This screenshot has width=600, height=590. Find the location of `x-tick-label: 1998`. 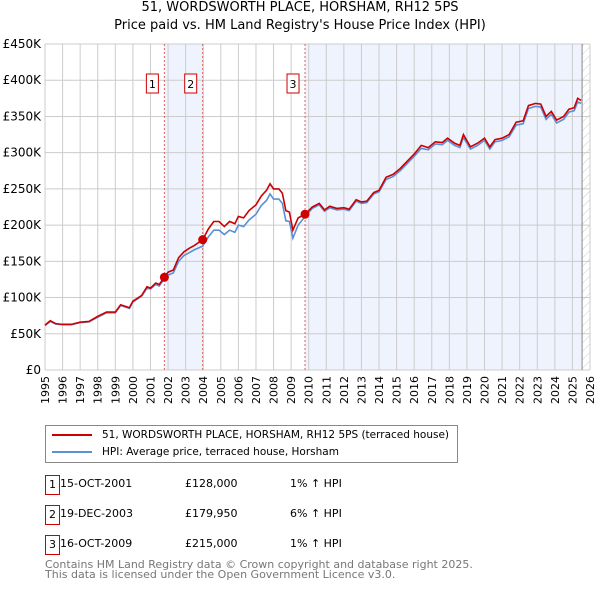

x-tick-label: 1998 is located at coordinates (98, 390).